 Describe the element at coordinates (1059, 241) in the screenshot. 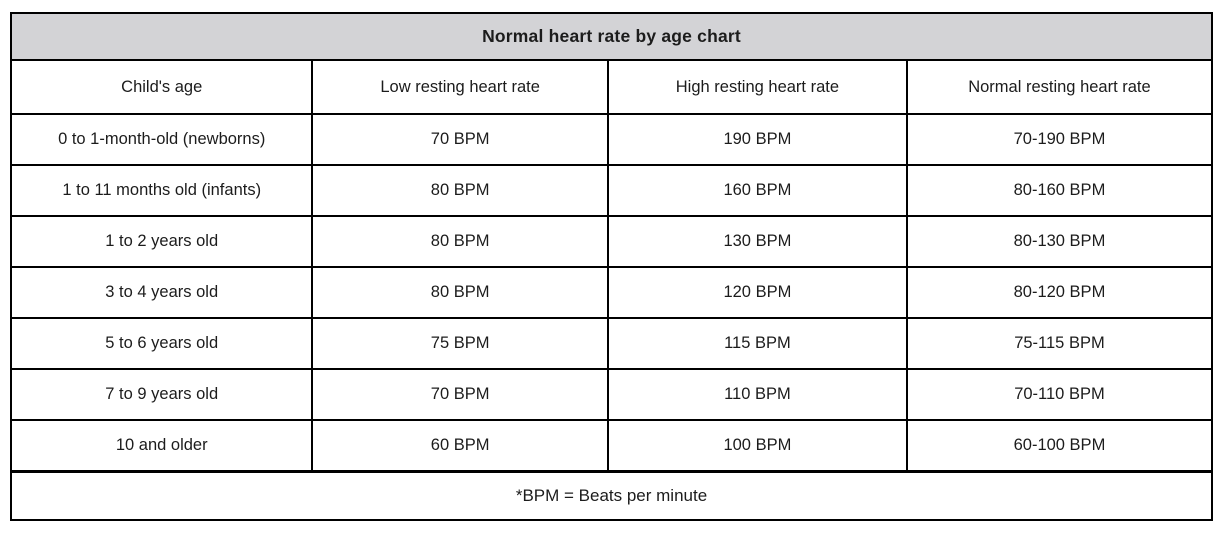

I see `normal-bpm-cell: 80-130 BPM` at that location.